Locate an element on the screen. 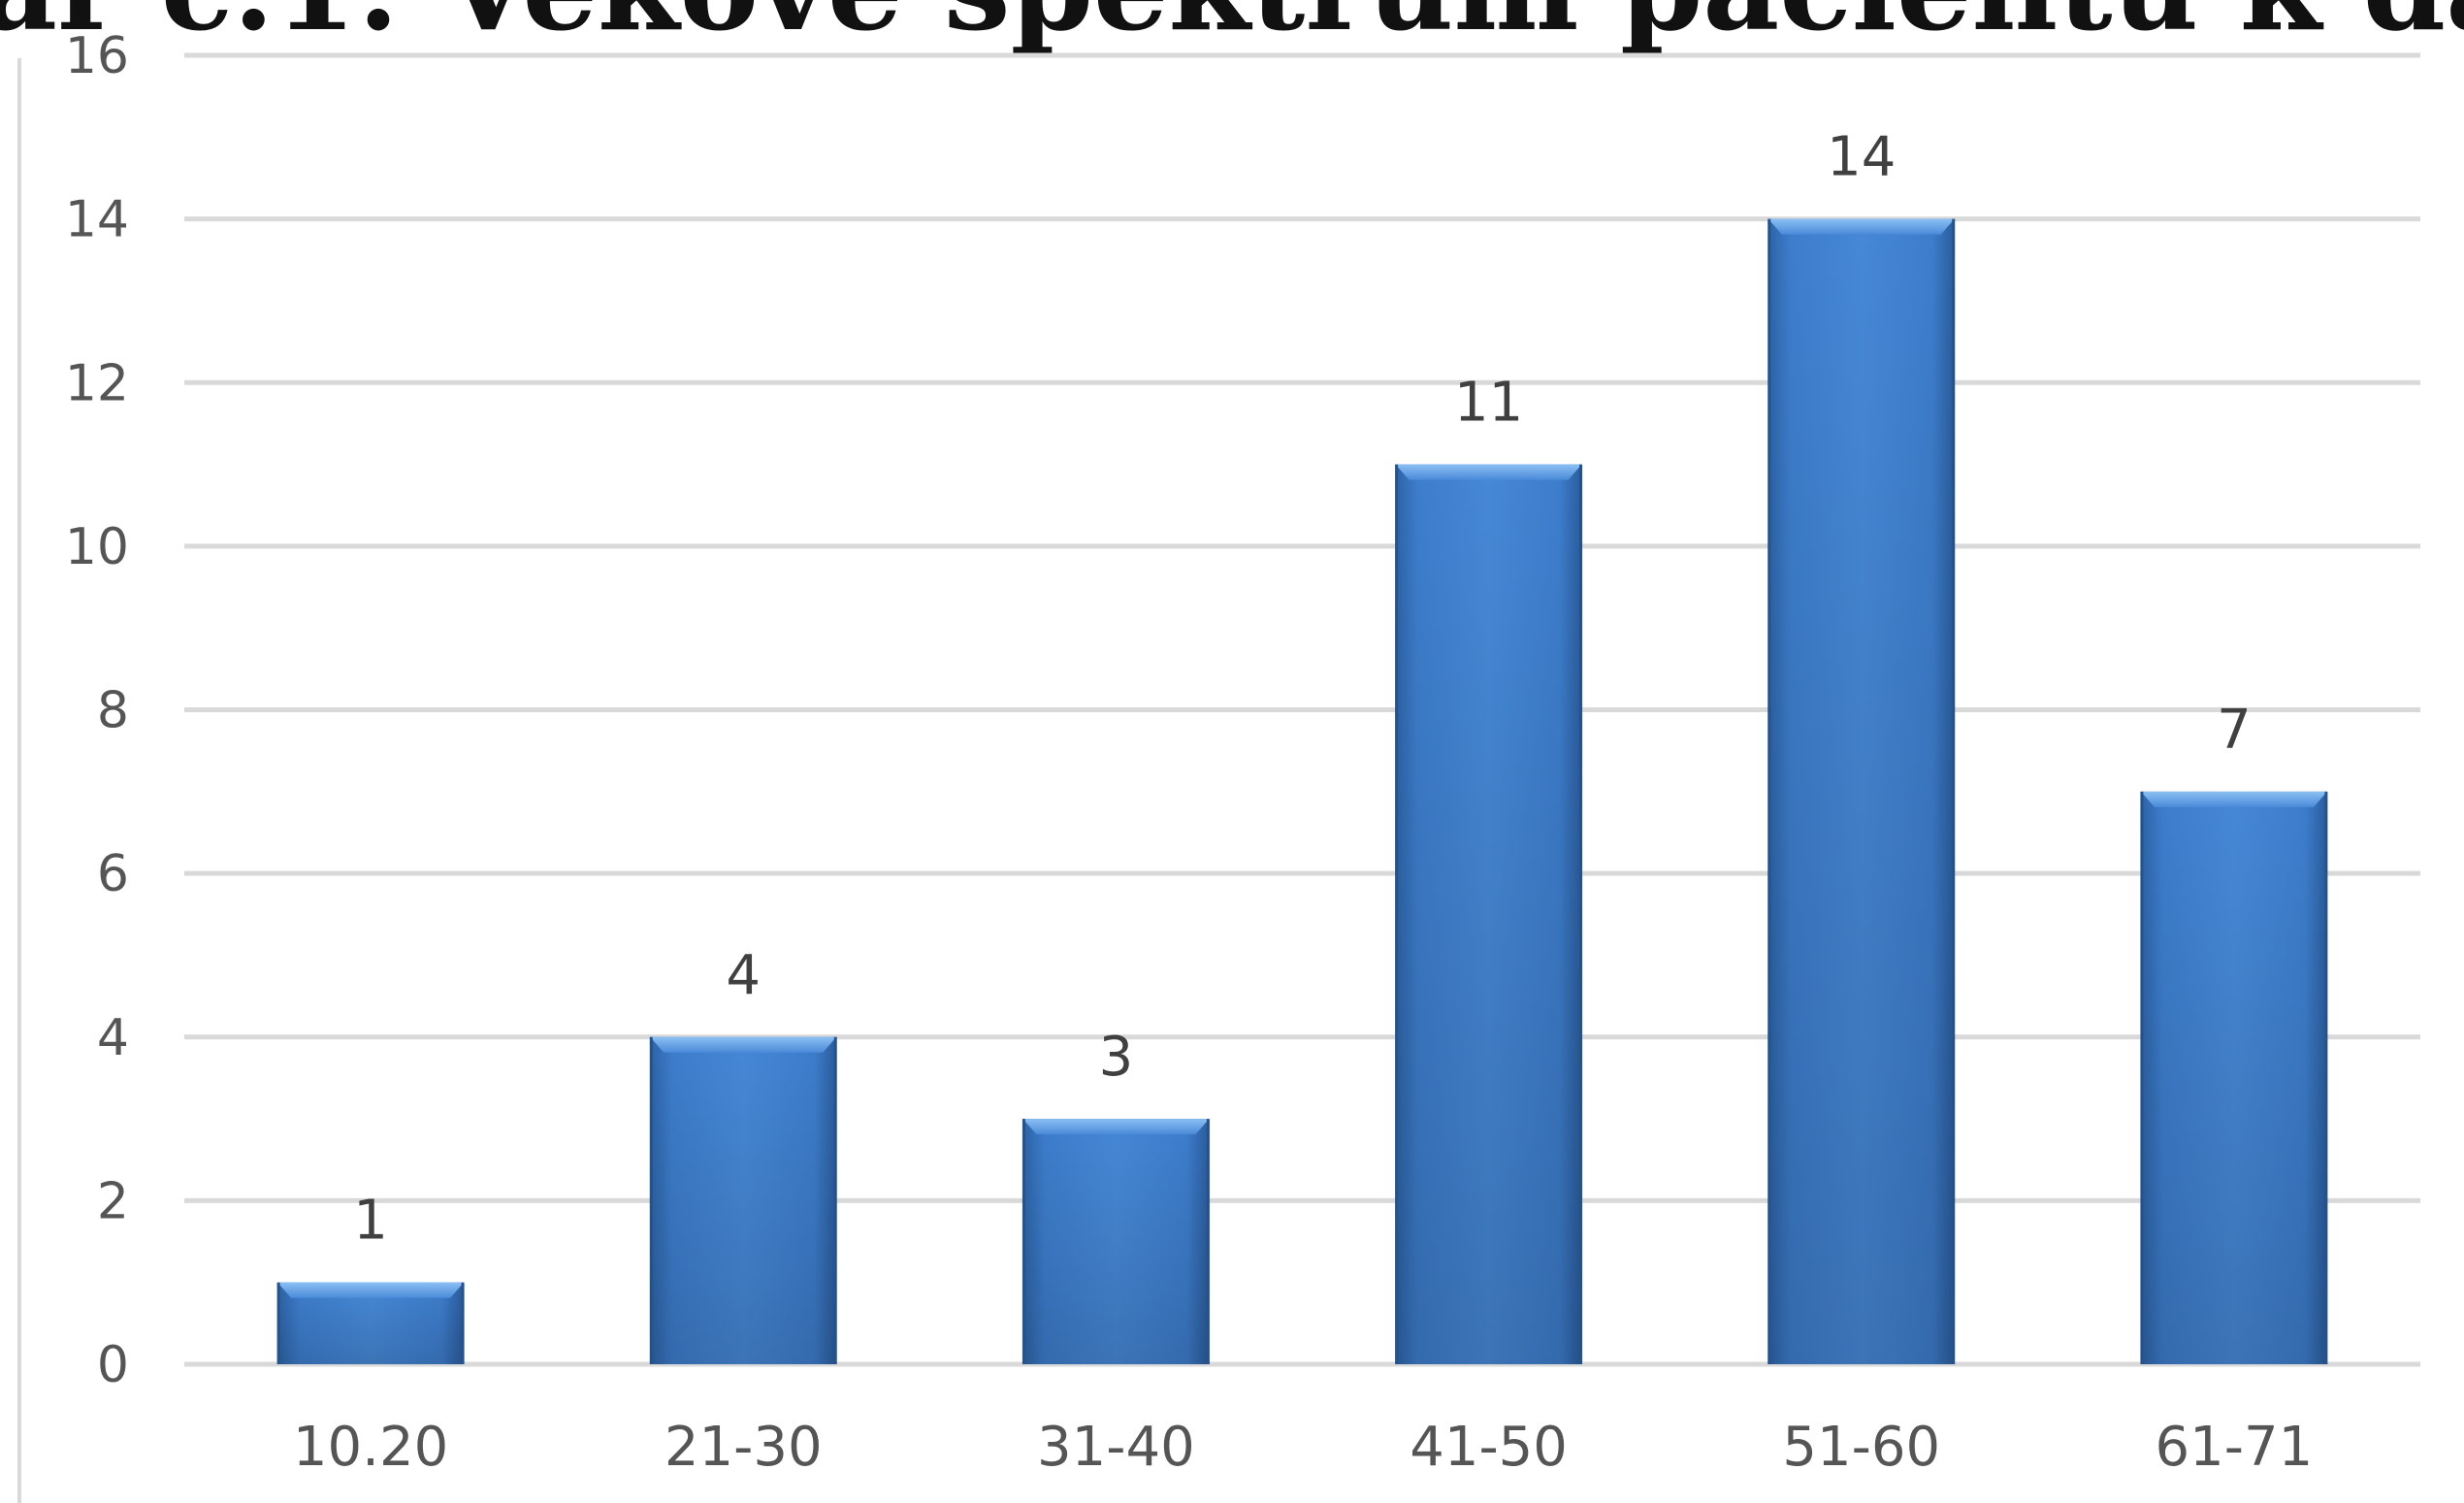  x-category-label: 21-30 is located at coordinates (744, 1447).